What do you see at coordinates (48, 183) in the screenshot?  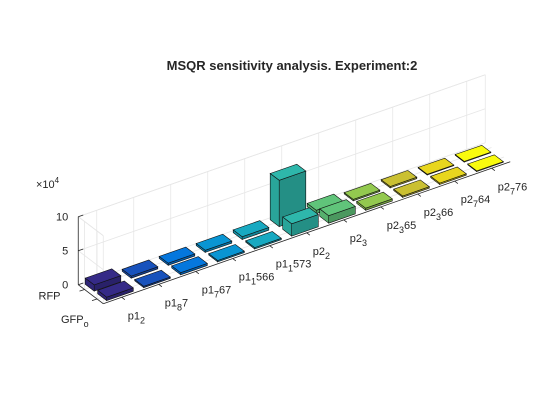 I see `z-exponent-label: ×10⁴` at bounding box center [48, 183].